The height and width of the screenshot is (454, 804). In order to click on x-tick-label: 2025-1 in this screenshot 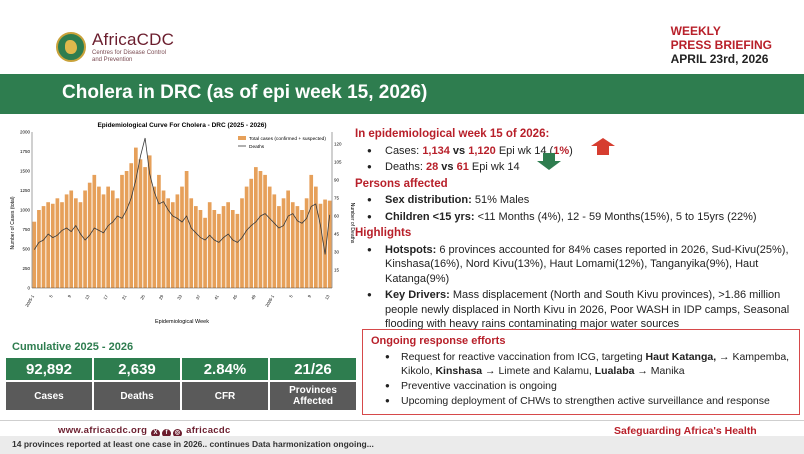, I will do `click(29, 300)`.